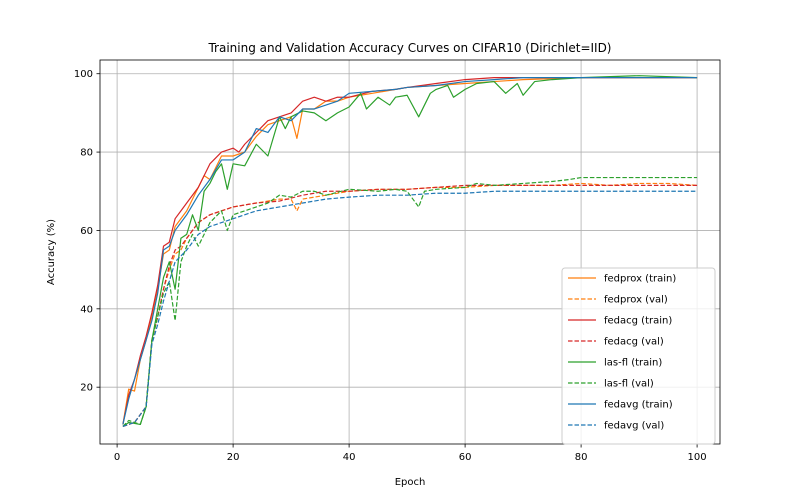  I want to click on x-axis-label: Epoch, so click(410, 482).